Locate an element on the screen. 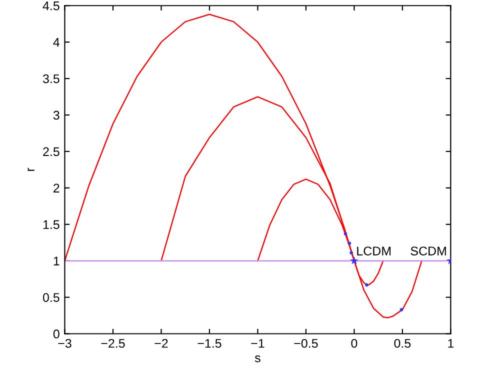  y-tick-label: 4.5 is located at coordinates (51, 6).